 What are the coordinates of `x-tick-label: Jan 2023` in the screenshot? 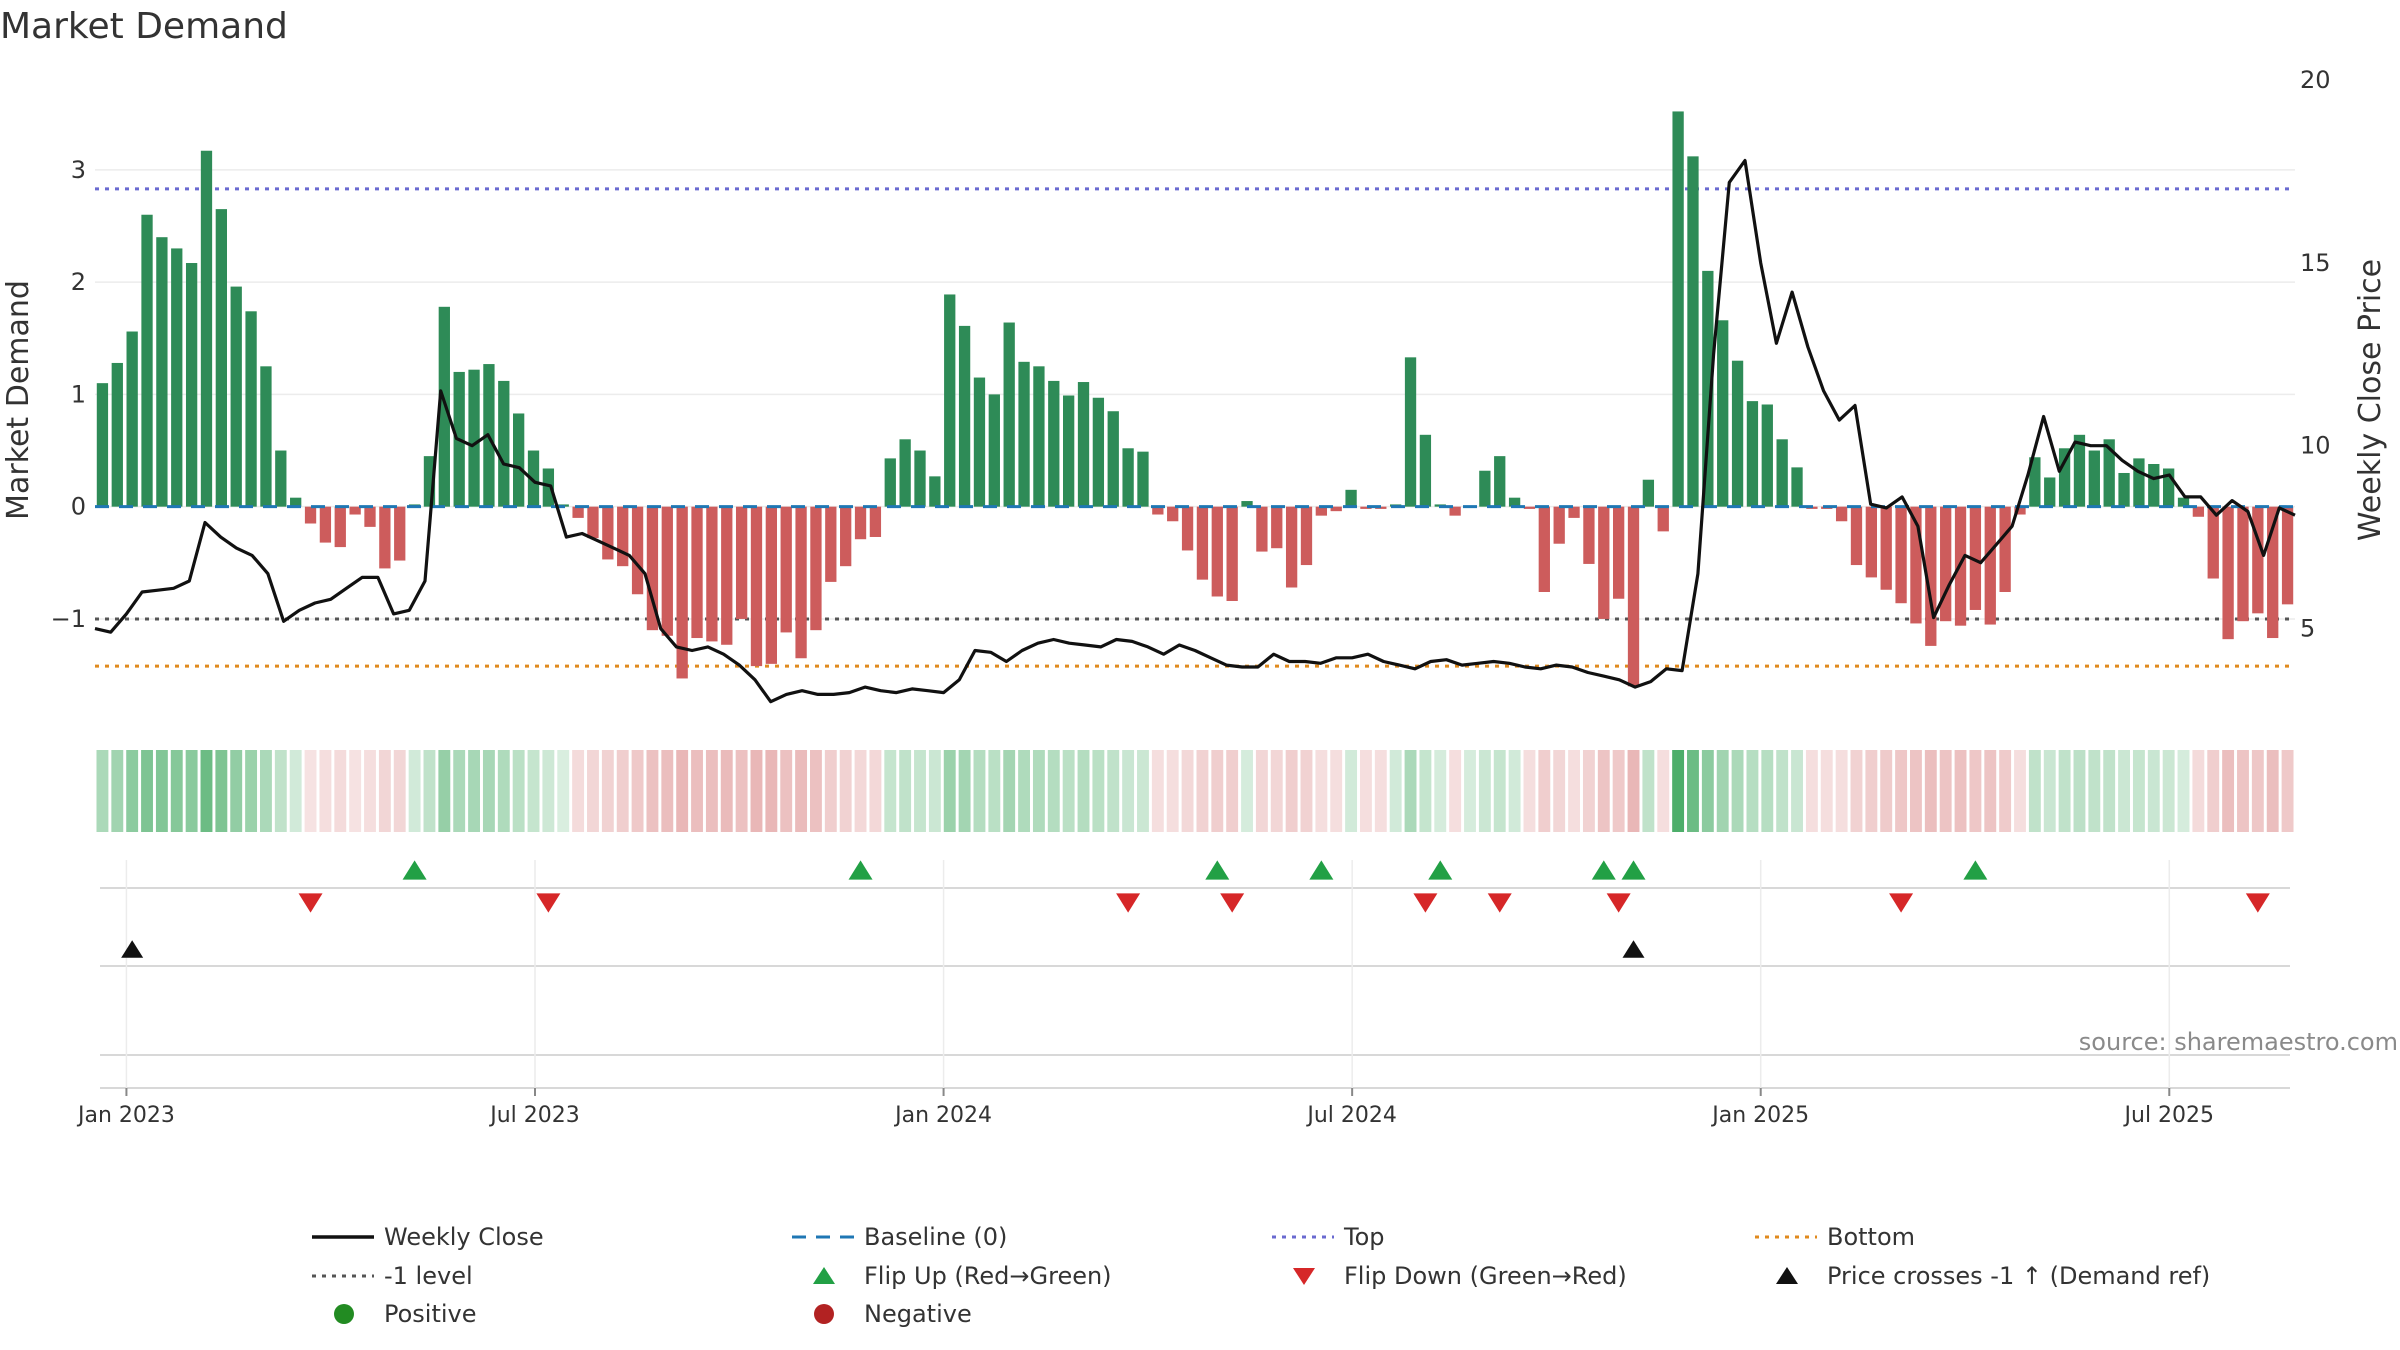 It's located at (125, 1115).